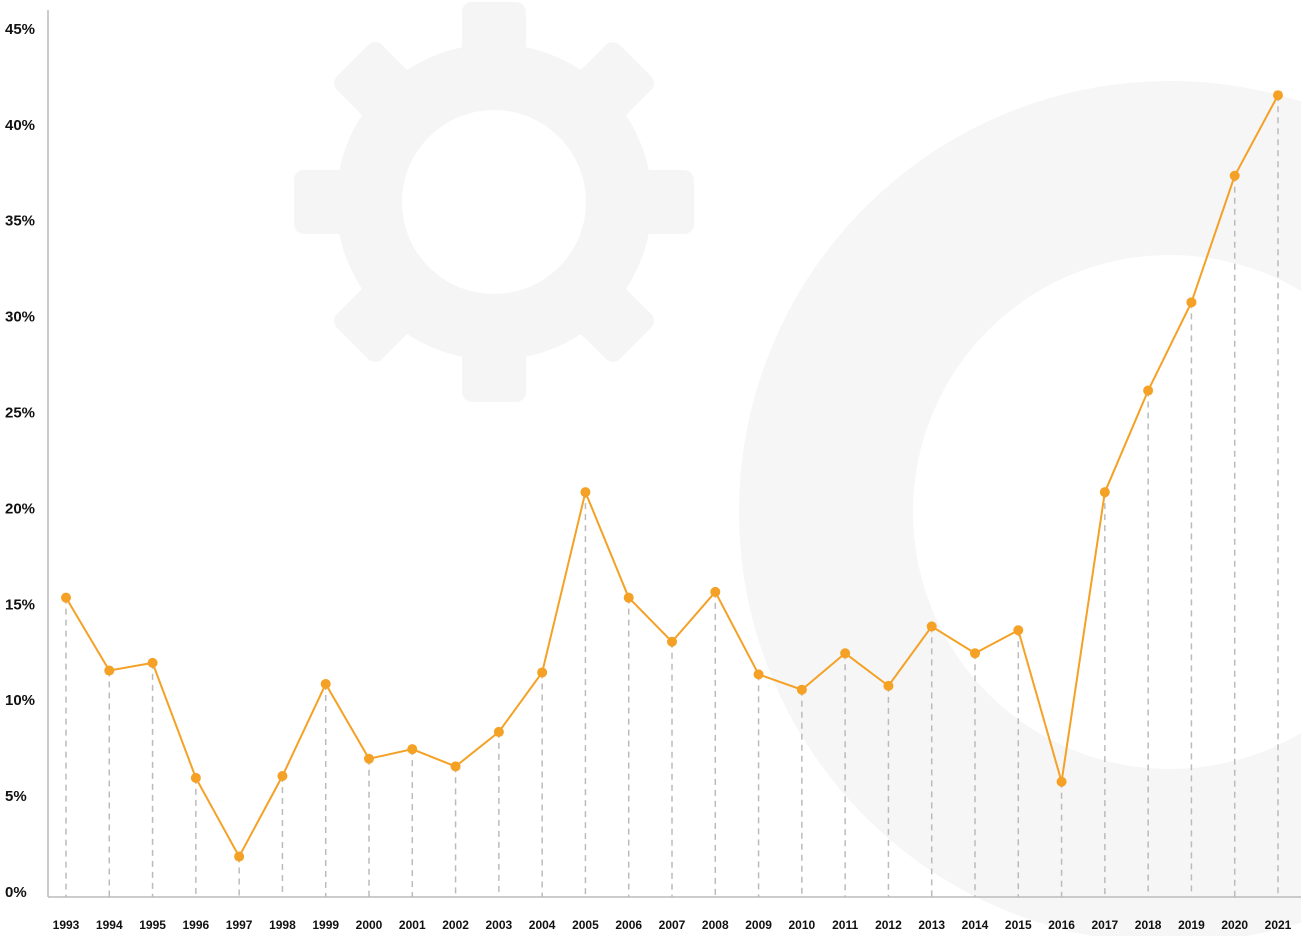 The height and width of the screenshot is (936, 1301). What do you see at coordinates (499, 925) in the screenshot?
I see `x-tick-label: 2003` at bounding box center [499, 925].